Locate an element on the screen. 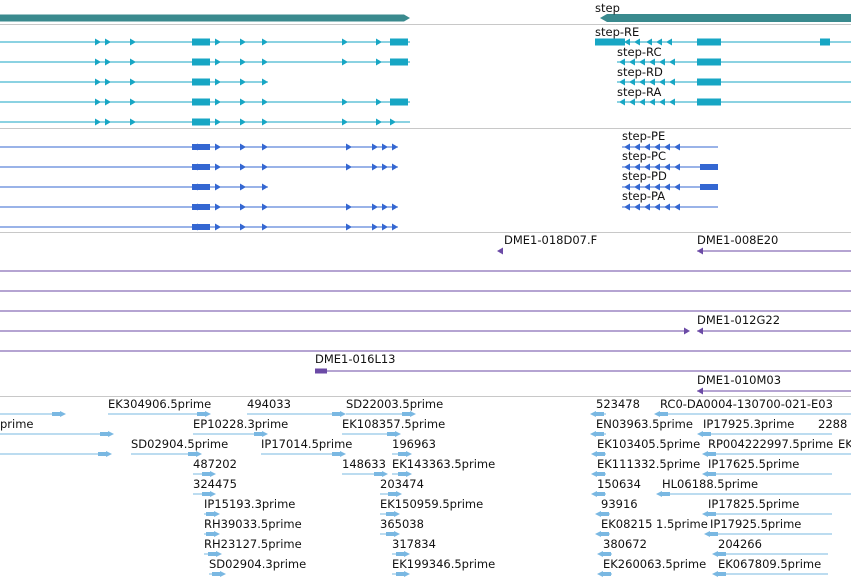 The image size is (851, 580). est-label: 494033 is located at coordinates (269, 404).